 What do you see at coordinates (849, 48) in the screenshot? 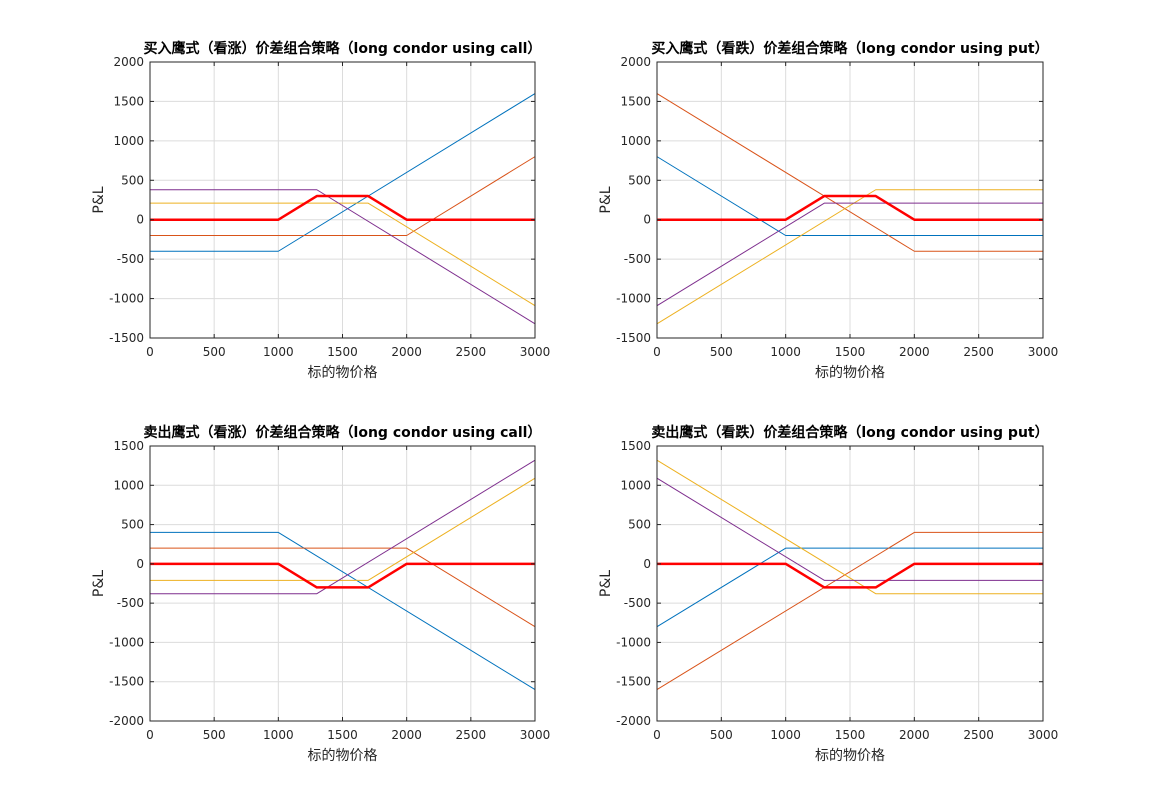
I see `chart-title: 买入鹰式（看跌）价差组合策略（long condor using put）` at bounding box center [849, 48].